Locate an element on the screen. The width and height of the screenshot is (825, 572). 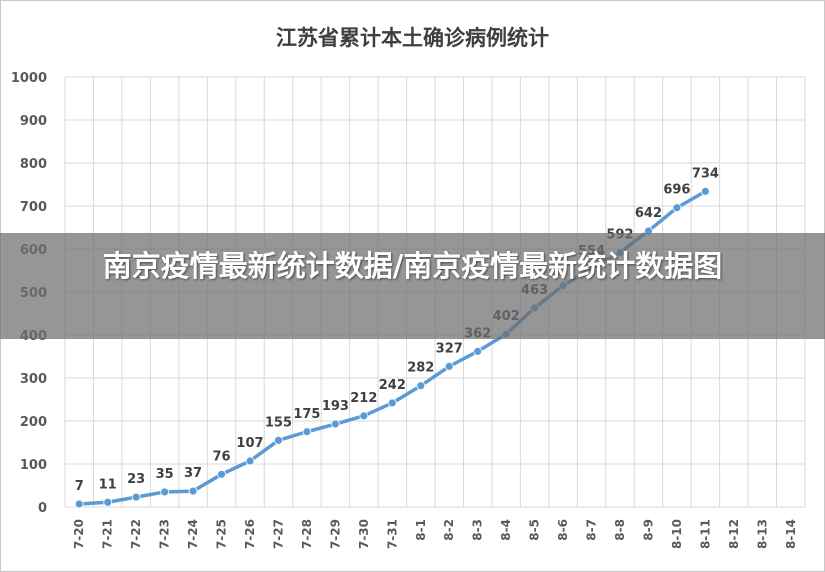
data-label: 11 is located at coordinates (108, 484).